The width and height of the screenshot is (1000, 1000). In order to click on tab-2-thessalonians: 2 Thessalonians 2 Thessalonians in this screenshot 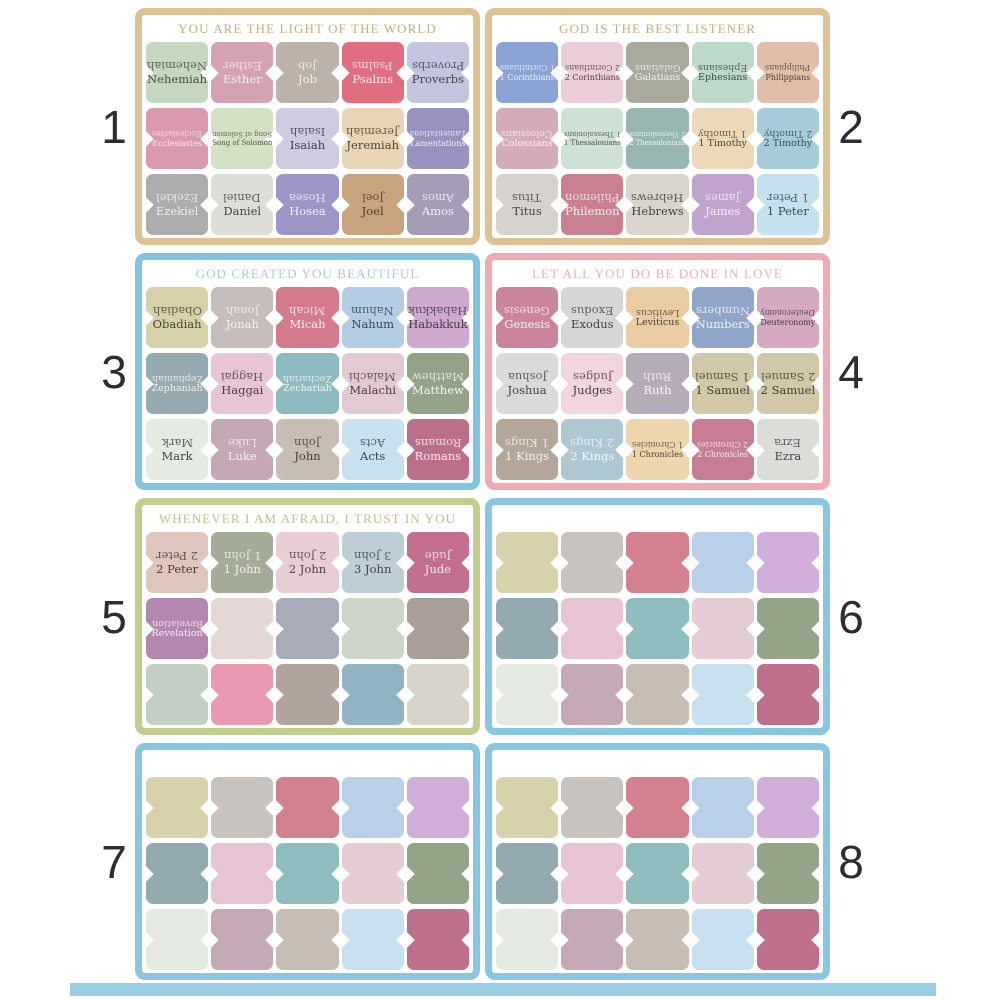, I will do `click(657, 138)`.